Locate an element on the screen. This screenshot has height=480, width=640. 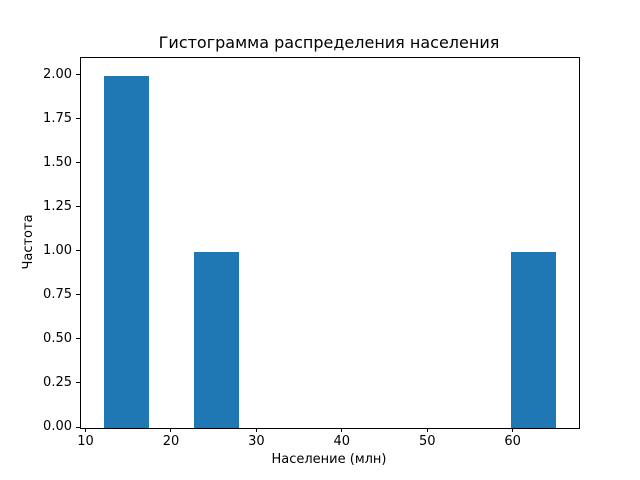
chart-title: Гистограмма распределения населения is located at coordinates (329, 42).